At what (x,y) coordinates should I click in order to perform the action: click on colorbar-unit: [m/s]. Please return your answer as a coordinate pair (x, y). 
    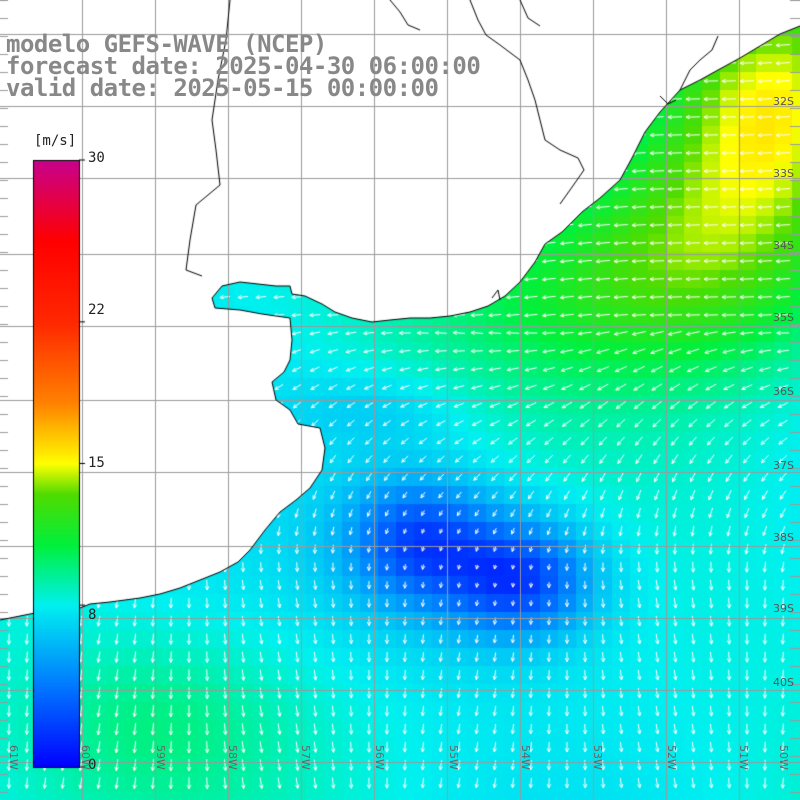
    Looking at the image, I should click on (55, 141).